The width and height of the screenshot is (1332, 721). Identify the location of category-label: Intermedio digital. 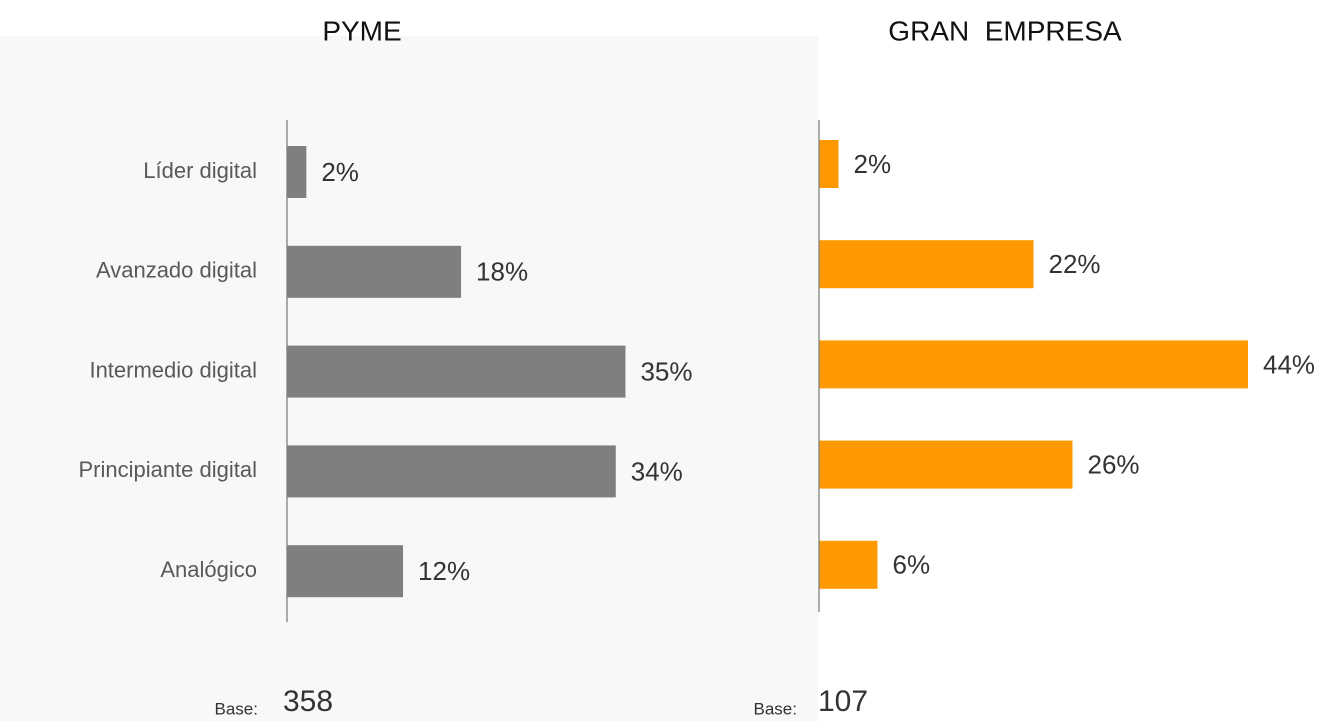
(173, 369).